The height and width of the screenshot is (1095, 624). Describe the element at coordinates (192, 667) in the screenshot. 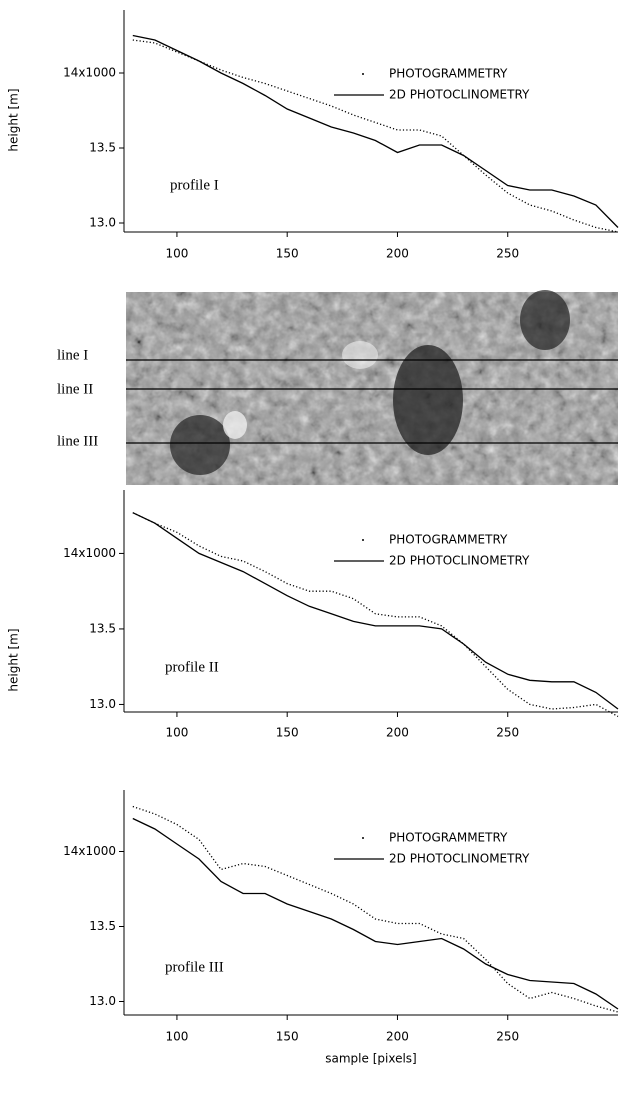

I see `annotation: profile II` at that location.